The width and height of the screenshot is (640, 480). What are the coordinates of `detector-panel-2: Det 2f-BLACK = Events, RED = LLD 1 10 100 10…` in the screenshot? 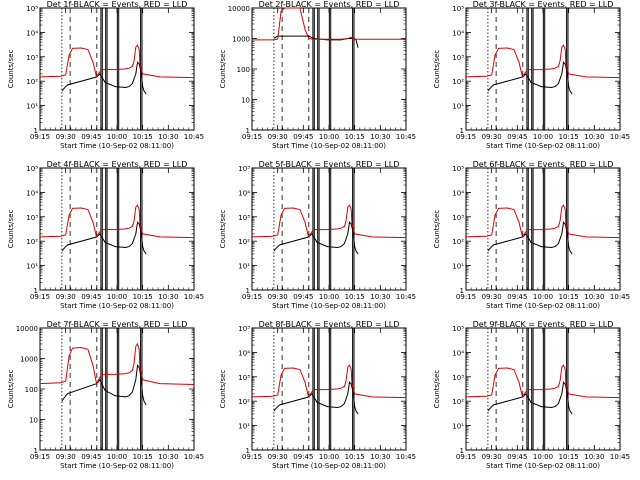 It's located at (317, 75).